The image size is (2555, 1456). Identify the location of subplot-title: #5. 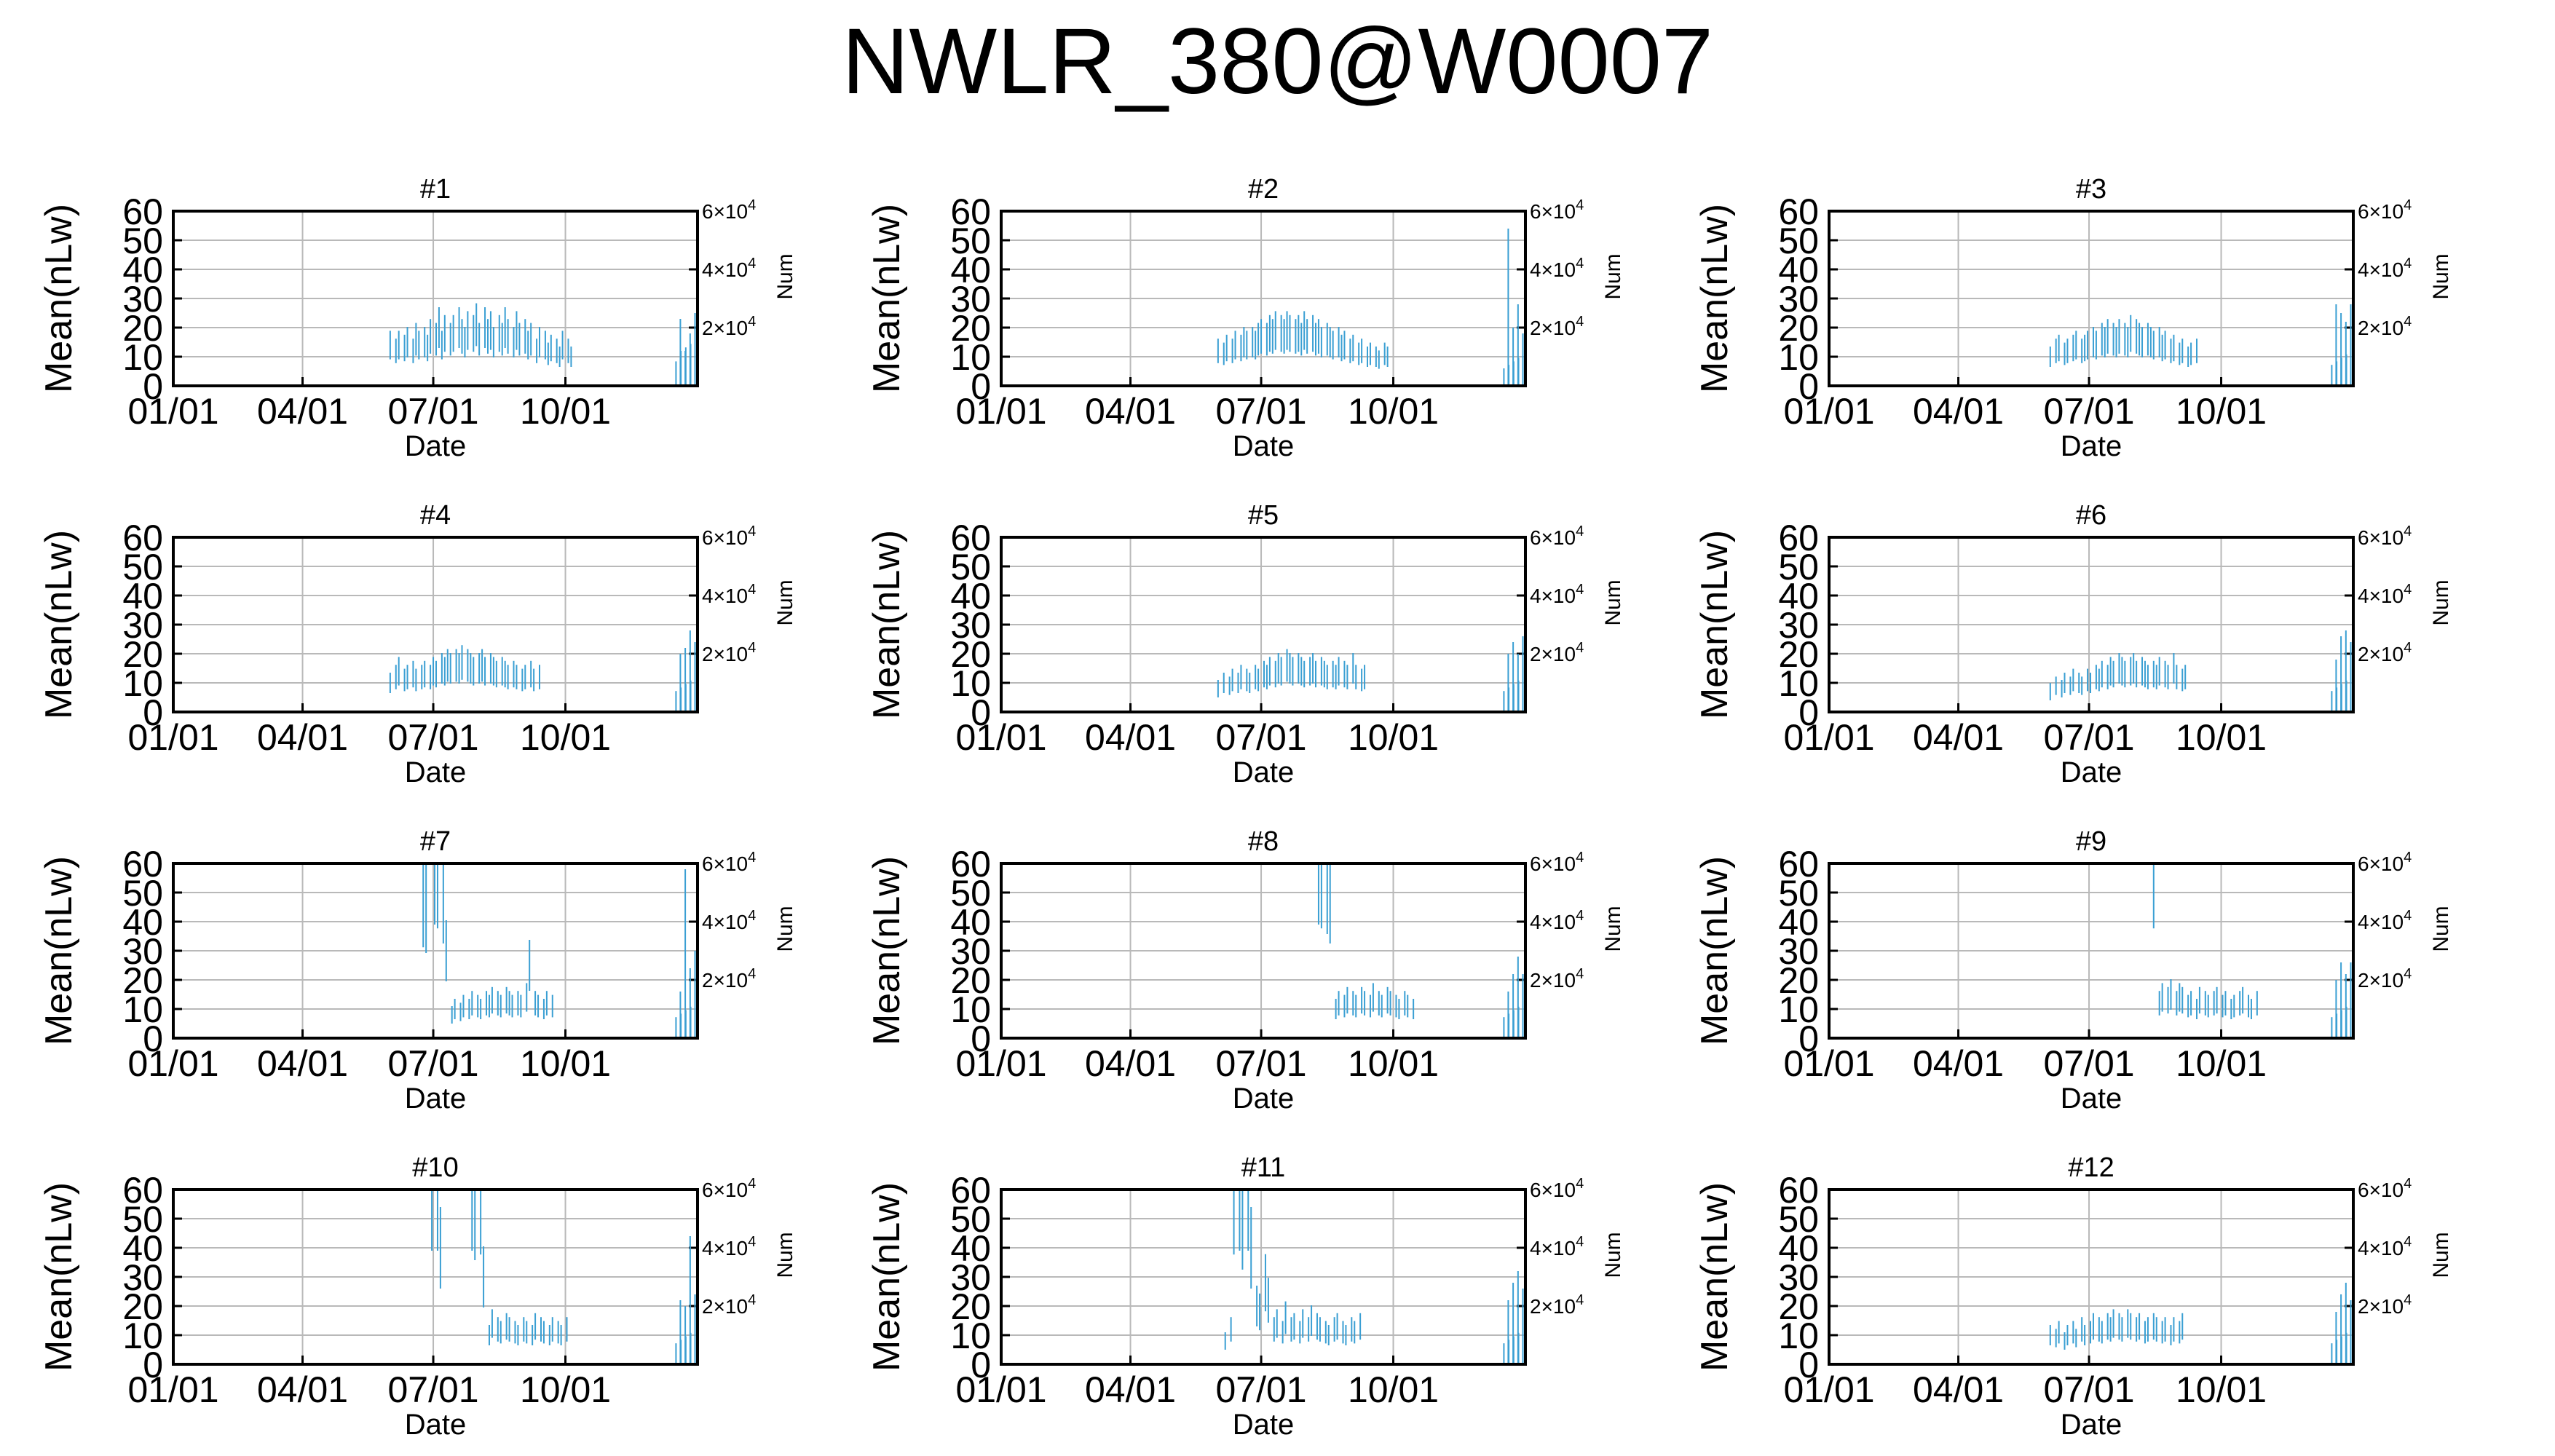
(1263, 515).